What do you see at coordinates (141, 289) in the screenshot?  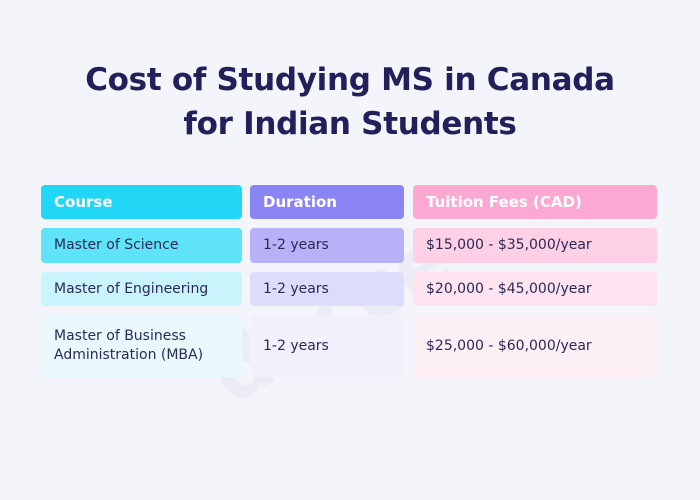 I see `row-2-course: Master of Engineering` at bounding box center [141, 289].